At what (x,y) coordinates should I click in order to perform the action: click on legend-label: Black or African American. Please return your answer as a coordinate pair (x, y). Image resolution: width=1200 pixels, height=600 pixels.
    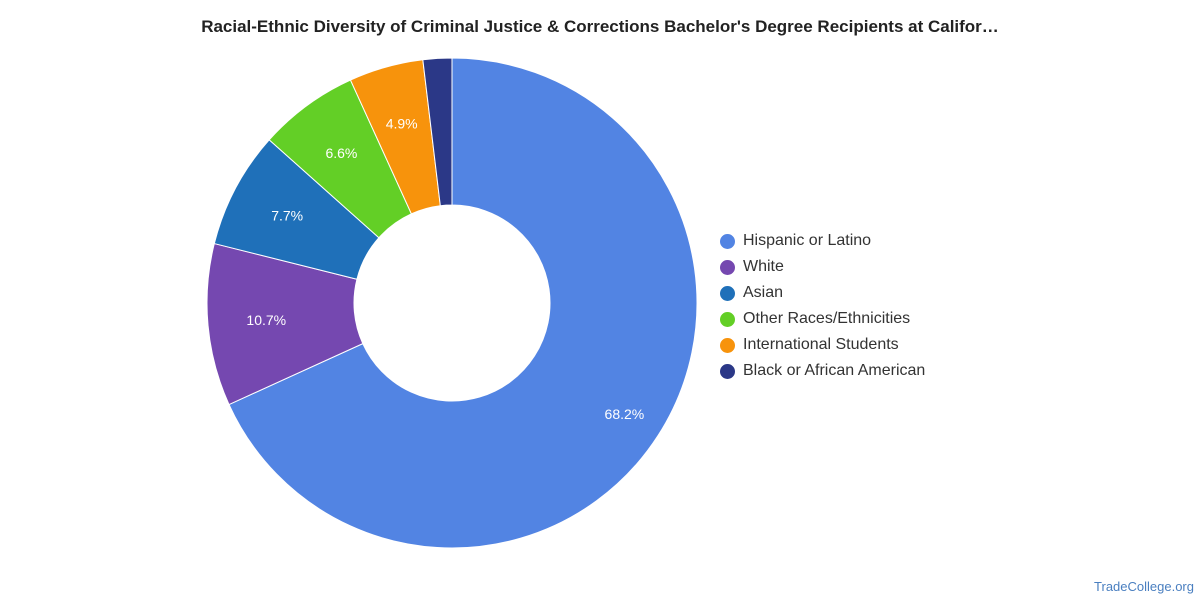
    Looking at the image, I should click on (834, 370).